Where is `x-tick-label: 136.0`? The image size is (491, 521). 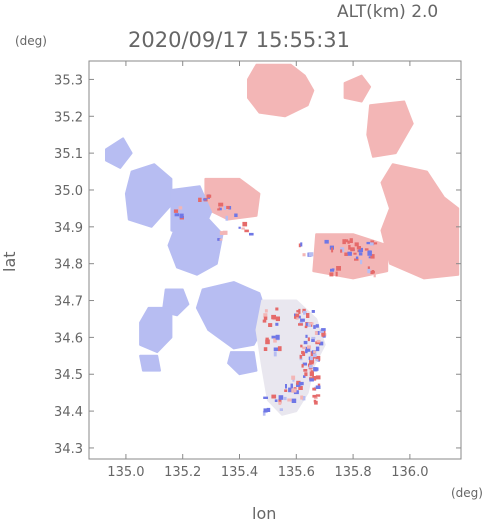
x-tick-label: 136.0 is located at coordinates (409, 472).